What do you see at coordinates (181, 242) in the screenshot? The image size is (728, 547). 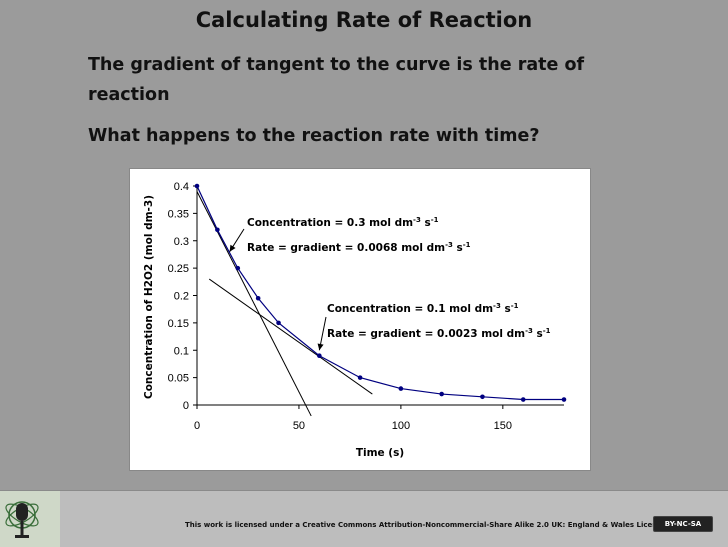 I see `y-tick-label: 0.3` at bounding box center [181, 242].